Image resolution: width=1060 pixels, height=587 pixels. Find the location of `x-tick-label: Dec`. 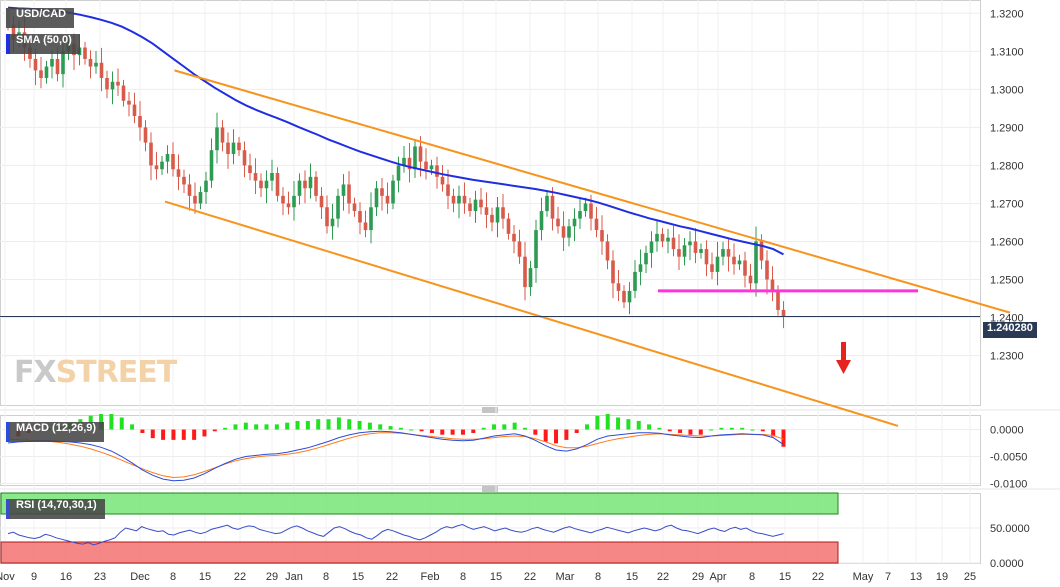

x-tick-label: Dec is located at coordinates (140, 577).